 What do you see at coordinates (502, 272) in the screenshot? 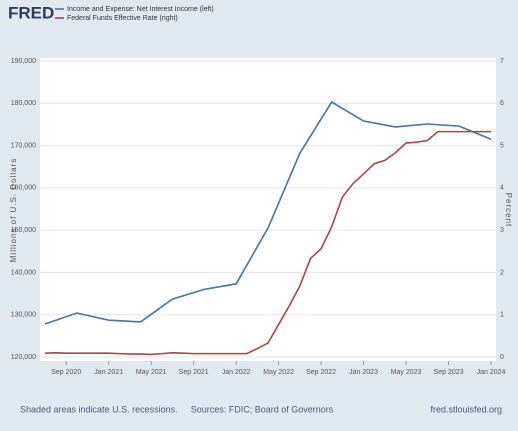
I see `y2-tick-label: 2` at bounding box center [502, 272].